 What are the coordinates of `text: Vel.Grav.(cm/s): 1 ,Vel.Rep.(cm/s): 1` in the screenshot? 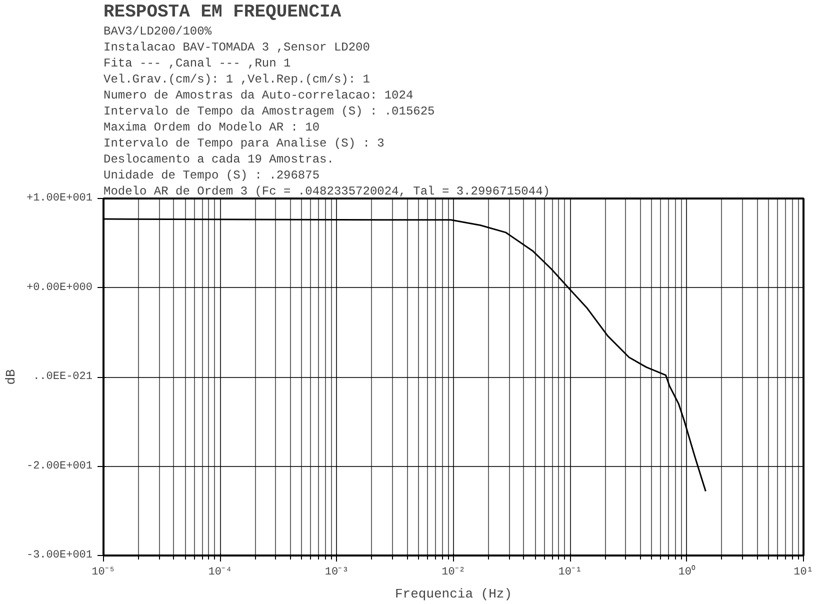 It's located at (237, 79).